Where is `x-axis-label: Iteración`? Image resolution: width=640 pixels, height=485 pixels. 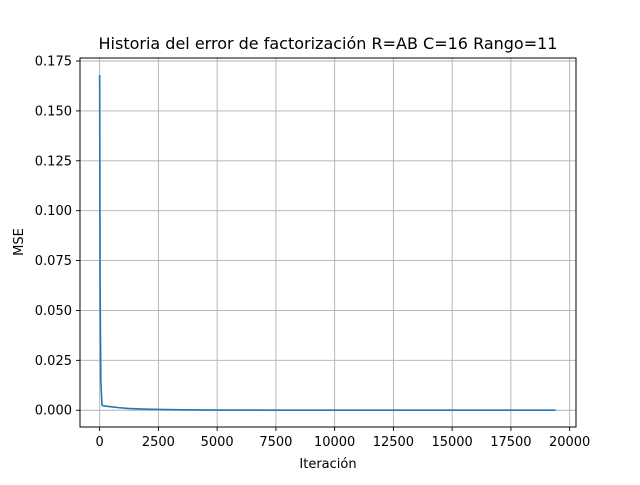 x-axis-label: Iteración is located at coordinates (327, 464).